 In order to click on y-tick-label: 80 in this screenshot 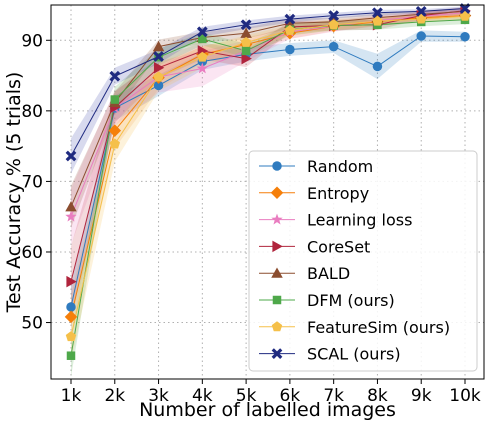, I will do `click(32, 112)`.